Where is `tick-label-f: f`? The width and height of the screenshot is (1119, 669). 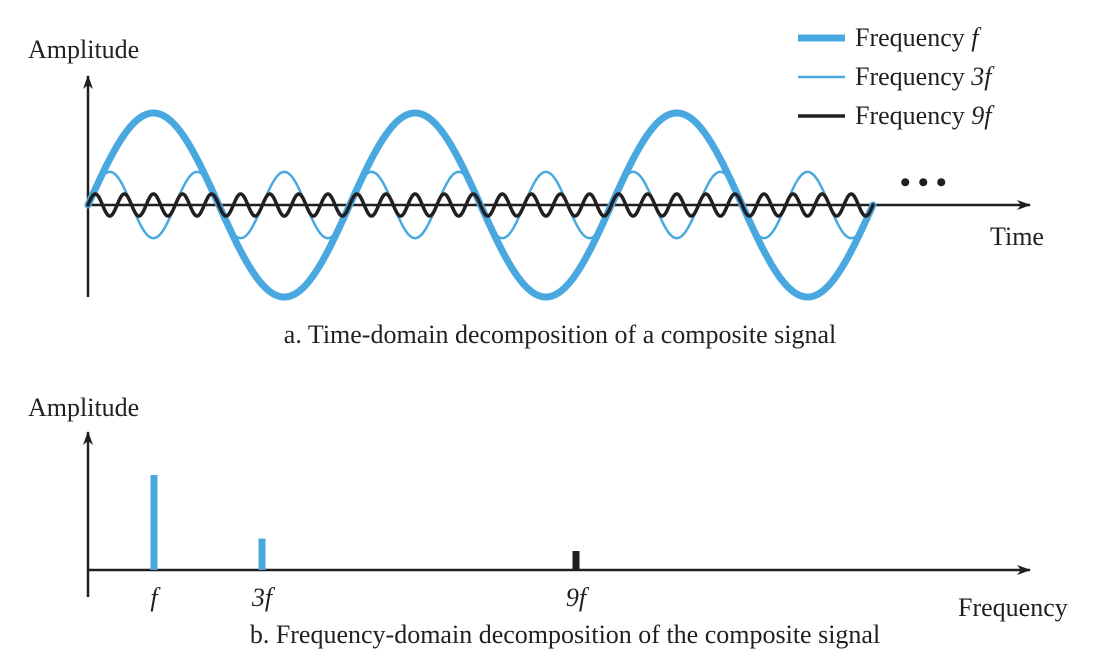 tick-label-f: f is located at coordinates (155, 597).